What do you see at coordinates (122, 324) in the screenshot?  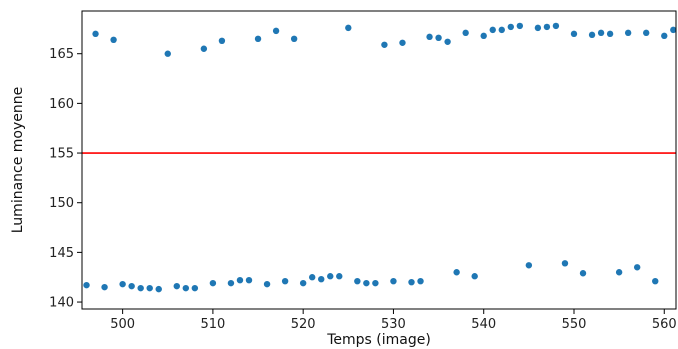 I see `x-tick-label: 500` at bounding box center [122, 324].